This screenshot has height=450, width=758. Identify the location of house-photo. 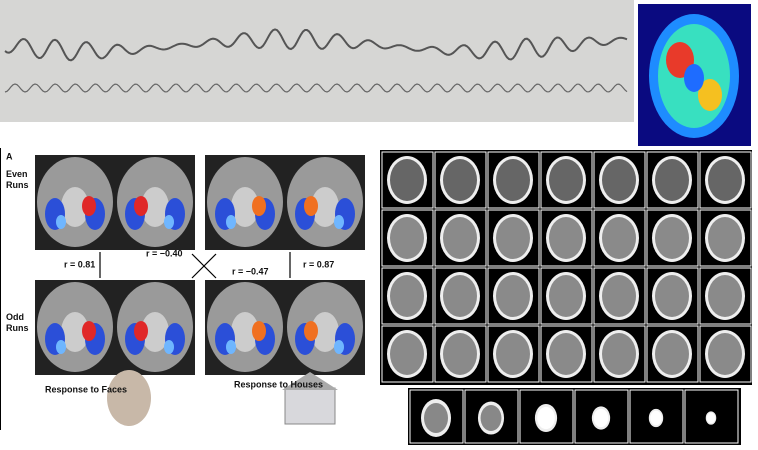
(310, 406).